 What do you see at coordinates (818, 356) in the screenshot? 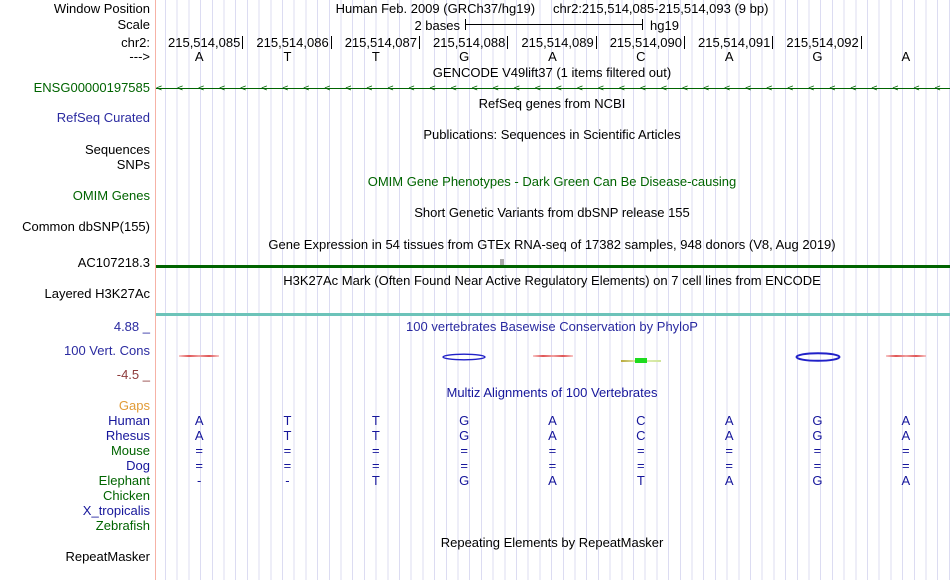
I see `phylop-positive-mark` at bounding box center [818, 356].